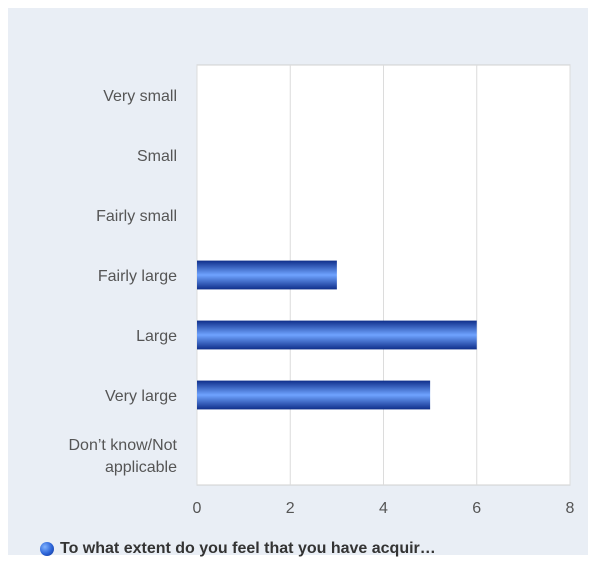  What do you see at coordinates (47, 549) in the screenshot?
I see `legend-marker-icon` at bounding box center [47, 549].